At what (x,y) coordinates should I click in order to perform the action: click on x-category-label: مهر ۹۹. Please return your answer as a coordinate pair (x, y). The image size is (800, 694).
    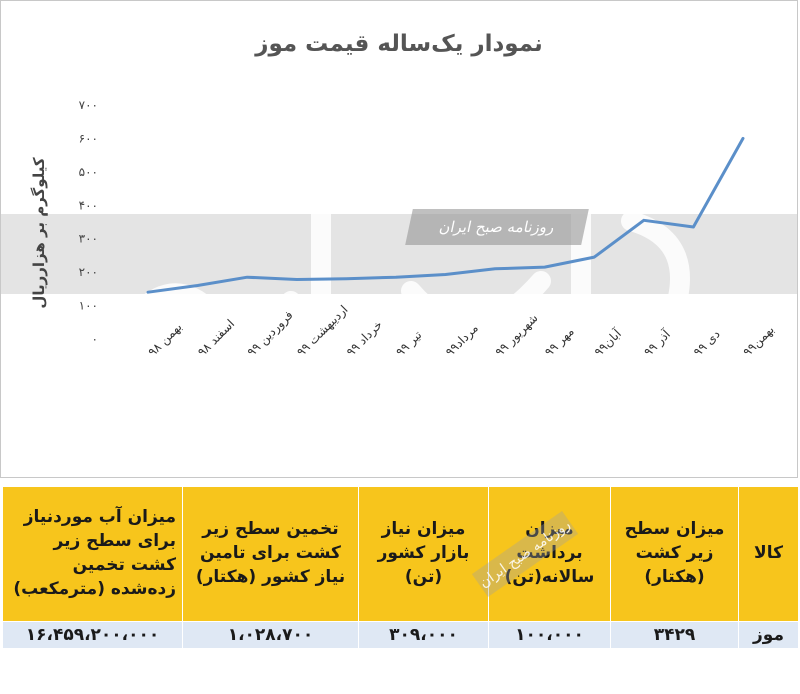
    Looking at the image, I should click on (560, 342).